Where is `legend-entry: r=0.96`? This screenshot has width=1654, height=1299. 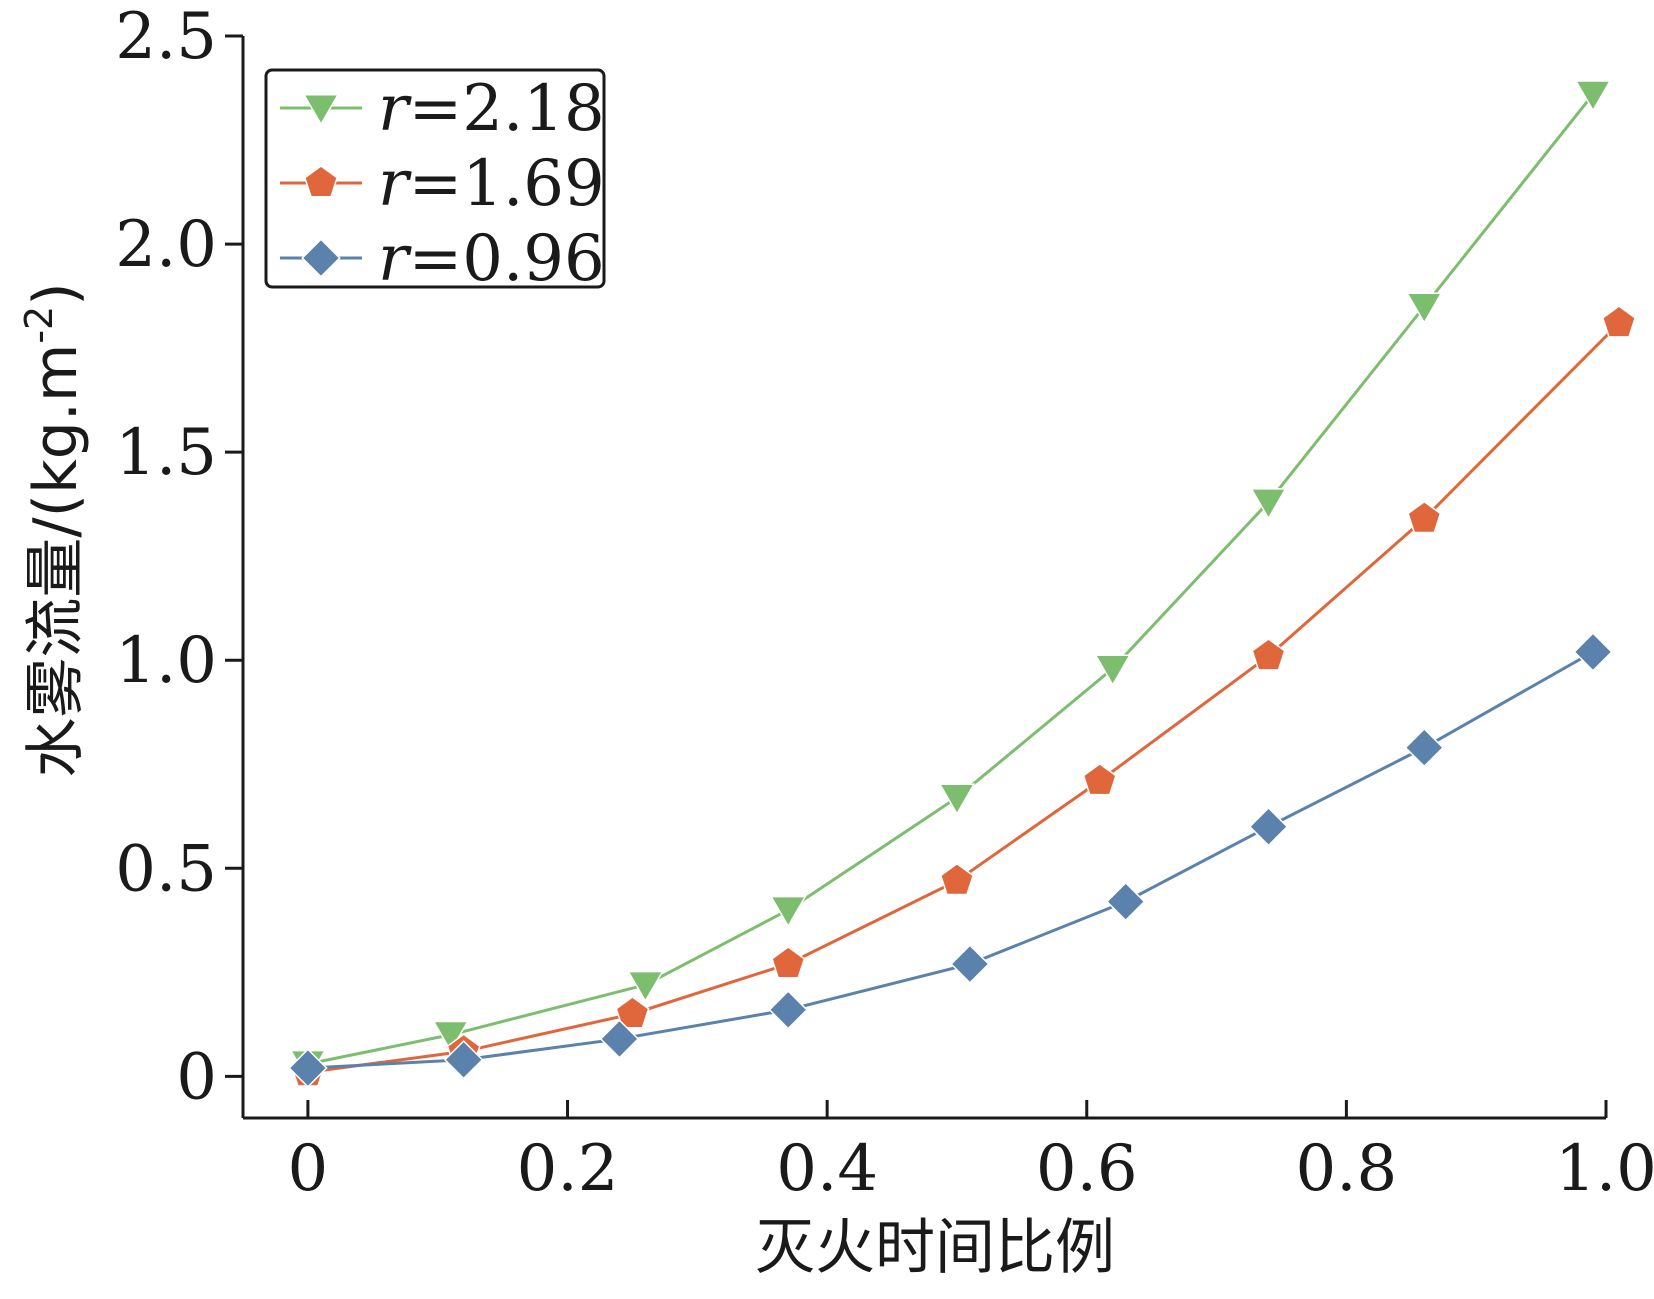
legend-entry: r=0.96 is located at coordinates (442, 259).